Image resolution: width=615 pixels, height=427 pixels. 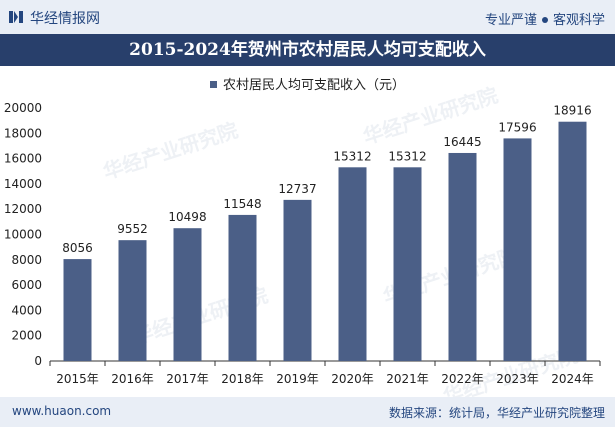 I want to click on x-tick-label: 2020年, so click(x=352, y=379).